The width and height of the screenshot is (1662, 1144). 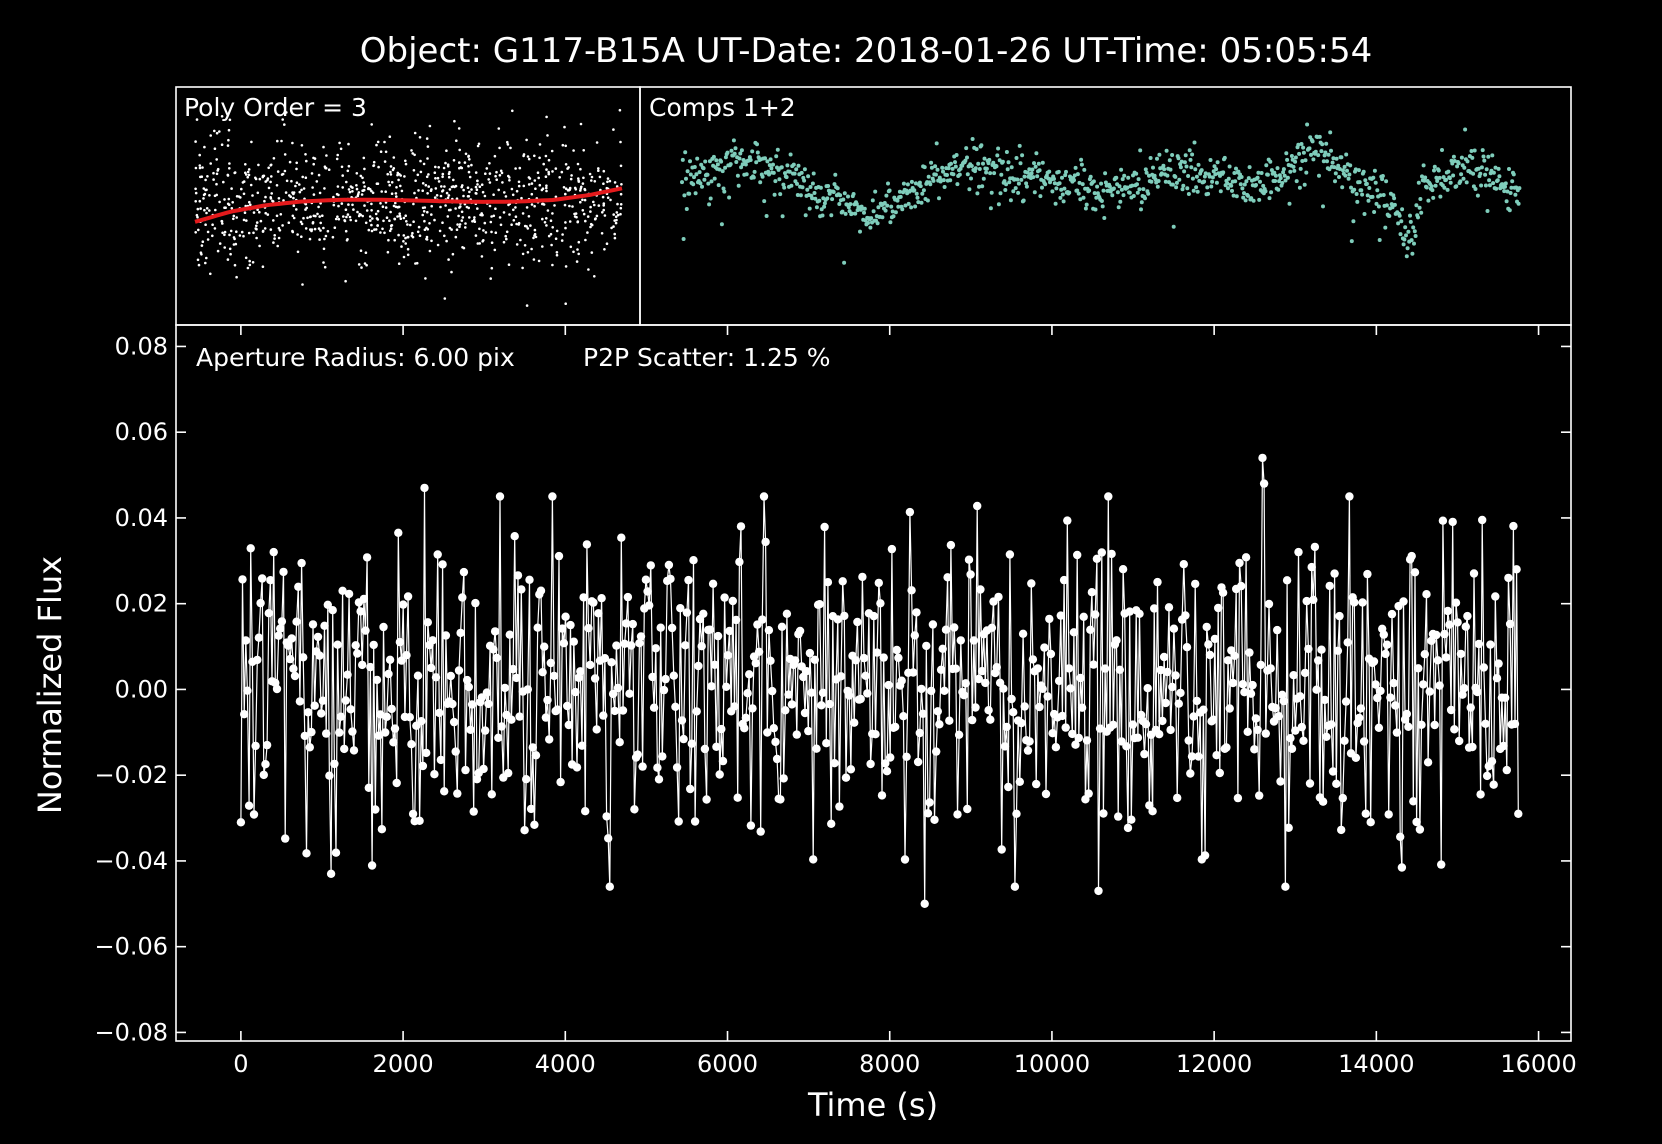 I want to click on y-tick-label: −0.04, so click(x=131, y=861).